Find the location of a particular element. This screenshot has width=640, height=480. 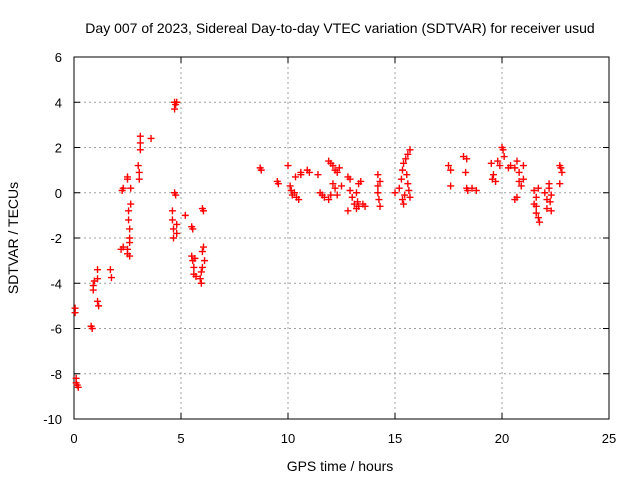

x-tick-label: 10 is located at coordinates (288, 438).